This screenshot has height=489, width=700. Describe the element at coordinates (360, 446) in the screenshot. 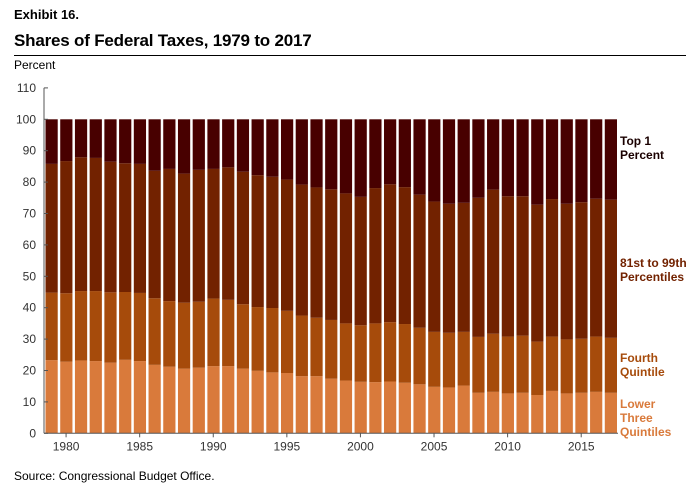

I see `x-tick-label: 2000` at that location.